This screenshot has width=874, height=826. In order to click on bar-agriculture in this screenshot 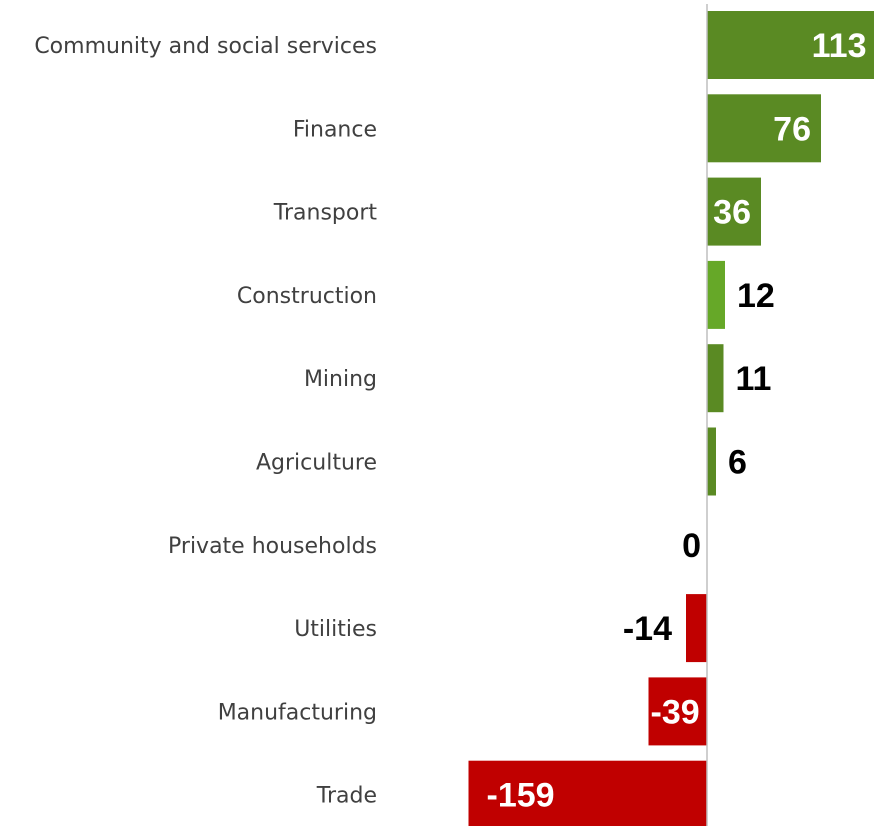, I will do `click(711, 461)`.